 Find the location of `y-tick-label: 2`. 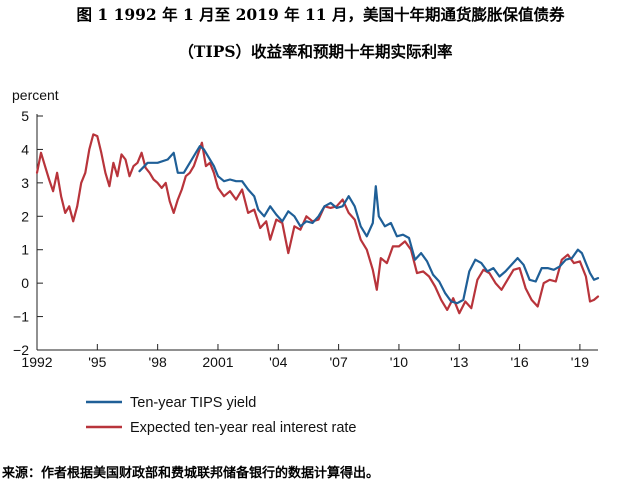

y-tick-label: 2 is located at coordinates (25, 216).